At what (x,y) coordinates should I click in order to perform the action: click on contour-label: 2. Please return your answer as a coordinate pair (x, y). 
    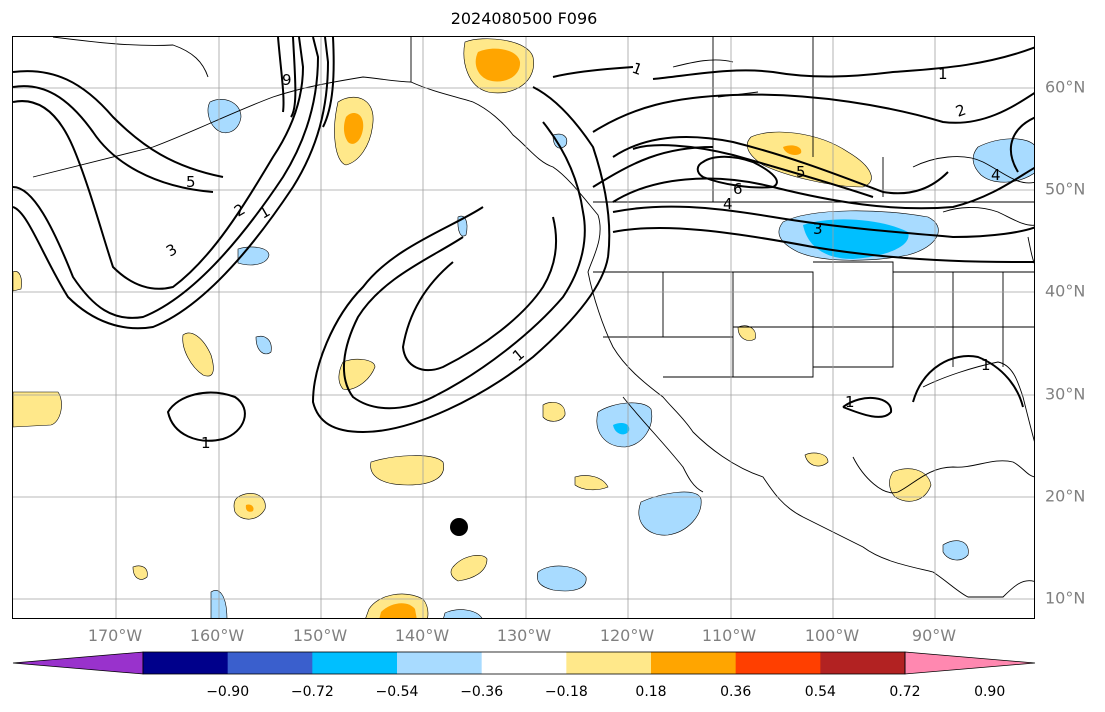
    Looking at the image, I should click on (960, 111).